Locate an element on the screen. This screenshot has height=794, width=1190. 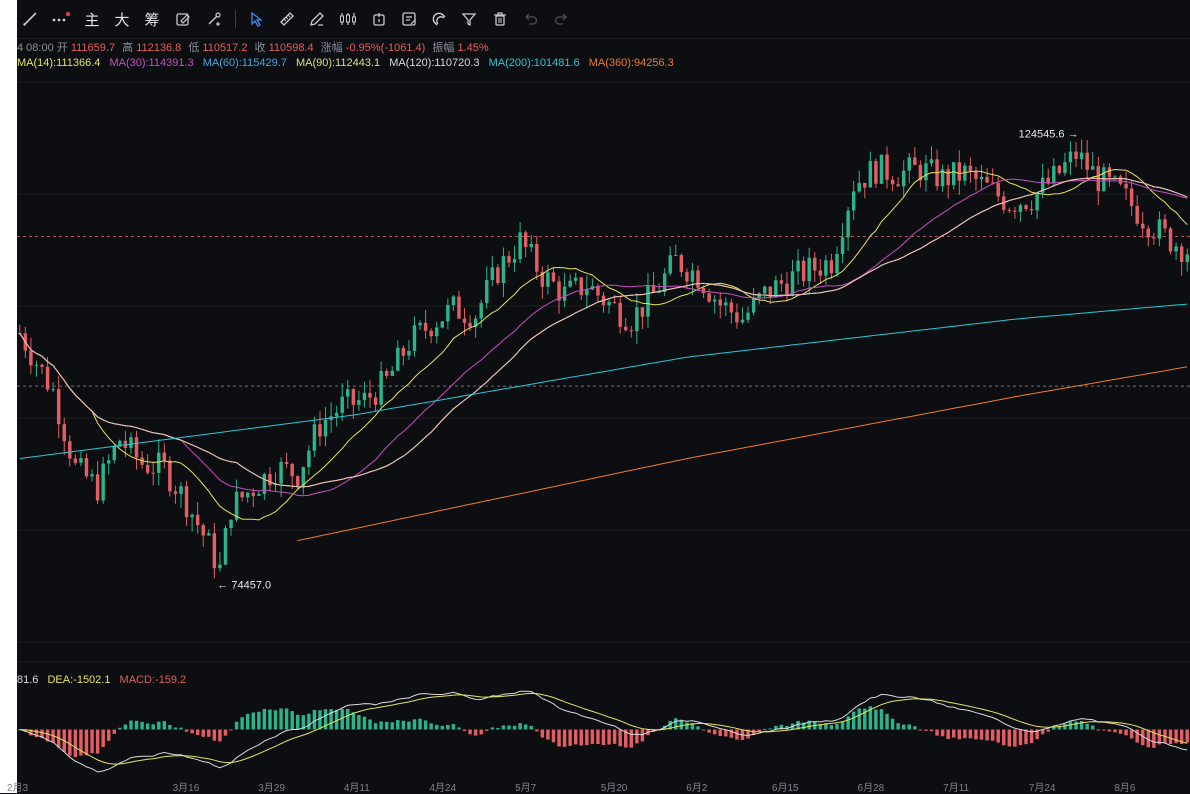
note-icon is located at coordinates (409, 19).